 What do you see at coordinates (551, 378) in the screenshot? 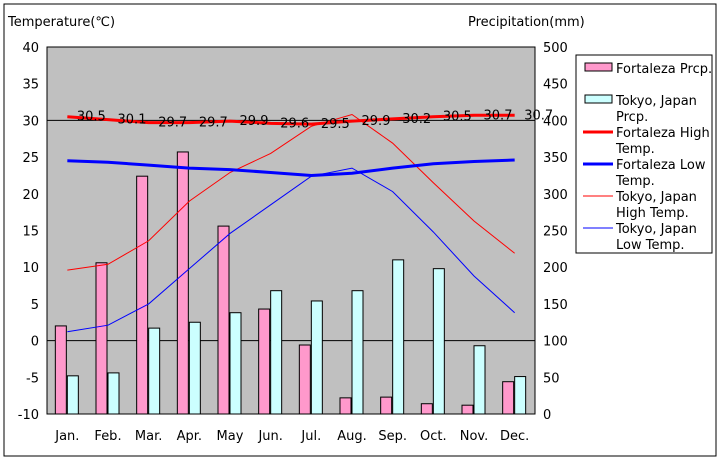
I see `right-tick-label: 50` at bounding box center [551, 378].